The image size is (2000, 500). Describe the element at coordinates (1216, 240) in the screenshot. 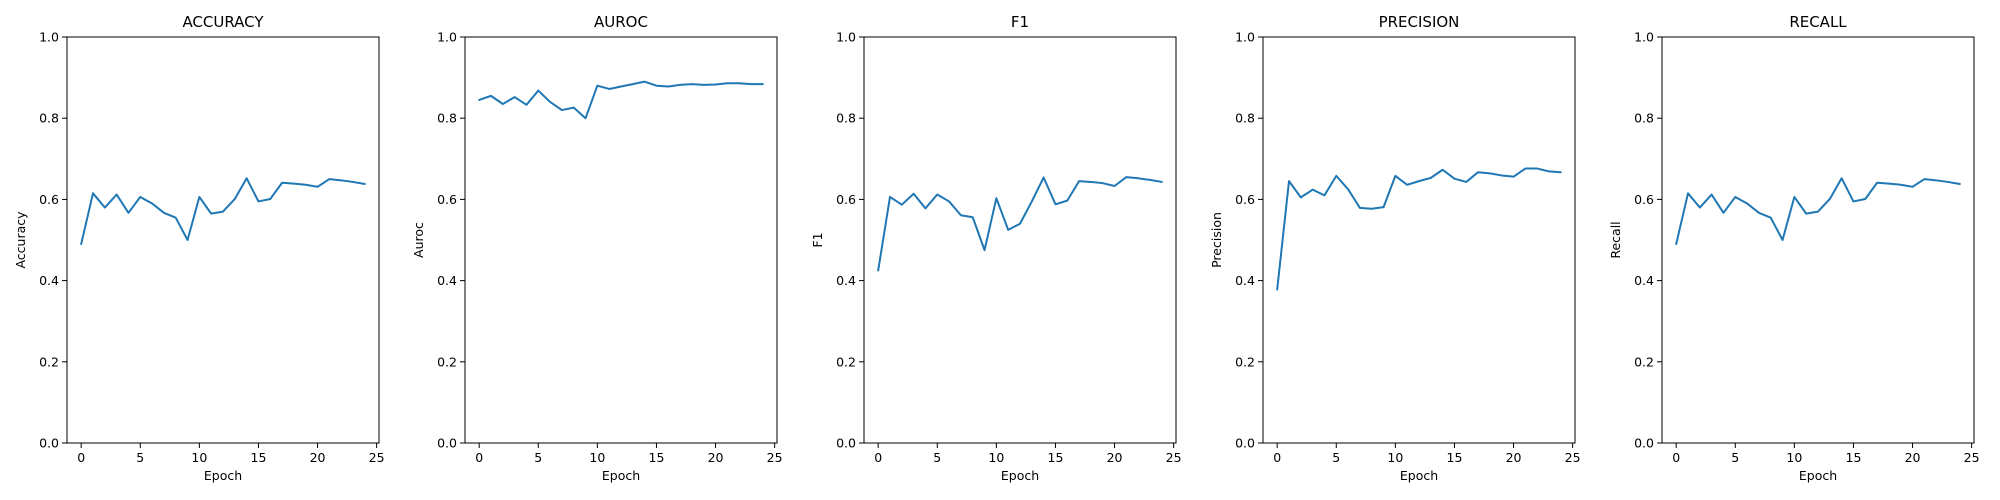

I see `precision-y-axis-label: Precision` at that location.